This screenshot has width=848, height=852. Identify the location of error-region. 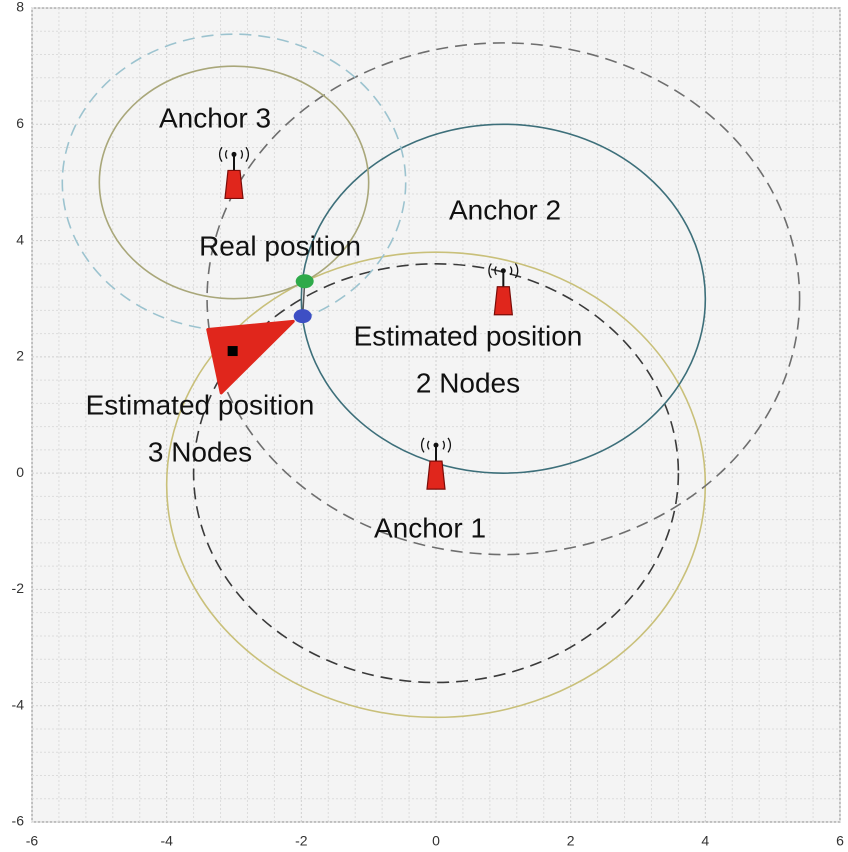
(250, 357).